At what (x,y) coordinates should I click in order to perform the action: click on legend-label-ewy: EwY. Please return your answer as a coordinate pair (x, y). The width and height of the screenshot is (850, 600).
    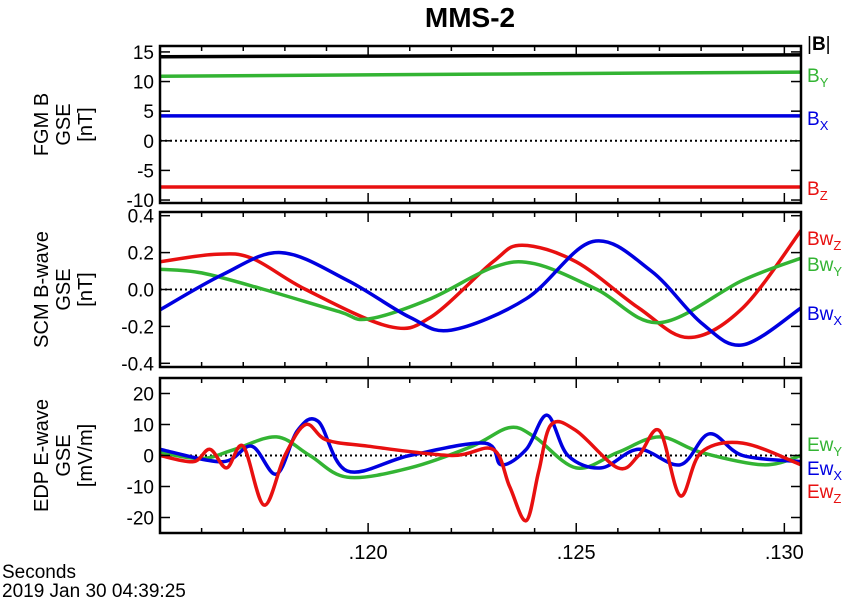
    Looking at the image, I should click on (824, 447).